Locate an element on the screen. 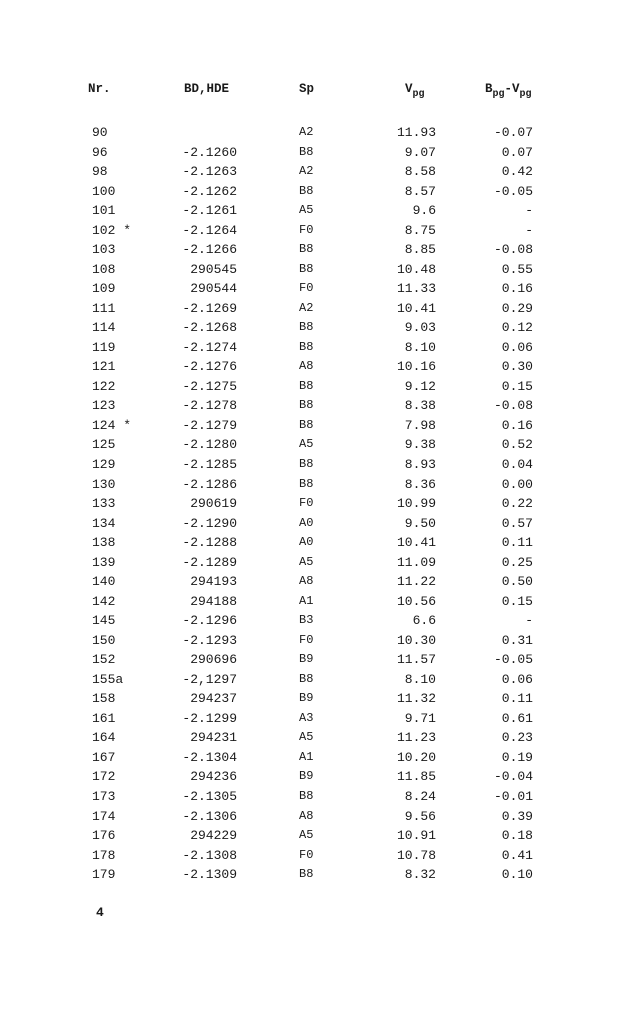  cell-bpg-vpg: -0.05 is located at coordinates (513, 660).